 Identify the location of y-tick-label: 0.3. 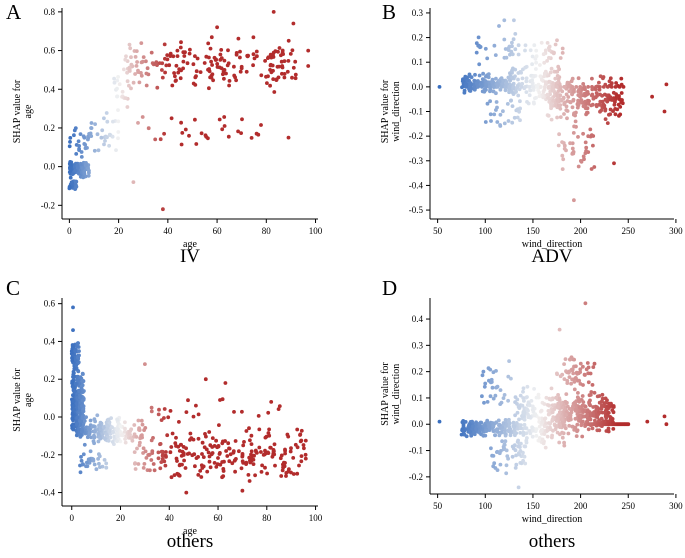
(418, 345).